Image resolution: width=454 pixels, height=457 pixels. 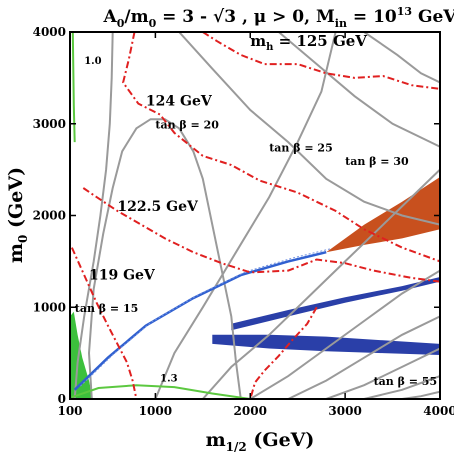 I want to click on y-tick-label: 3000, so click(x=49, y=124).